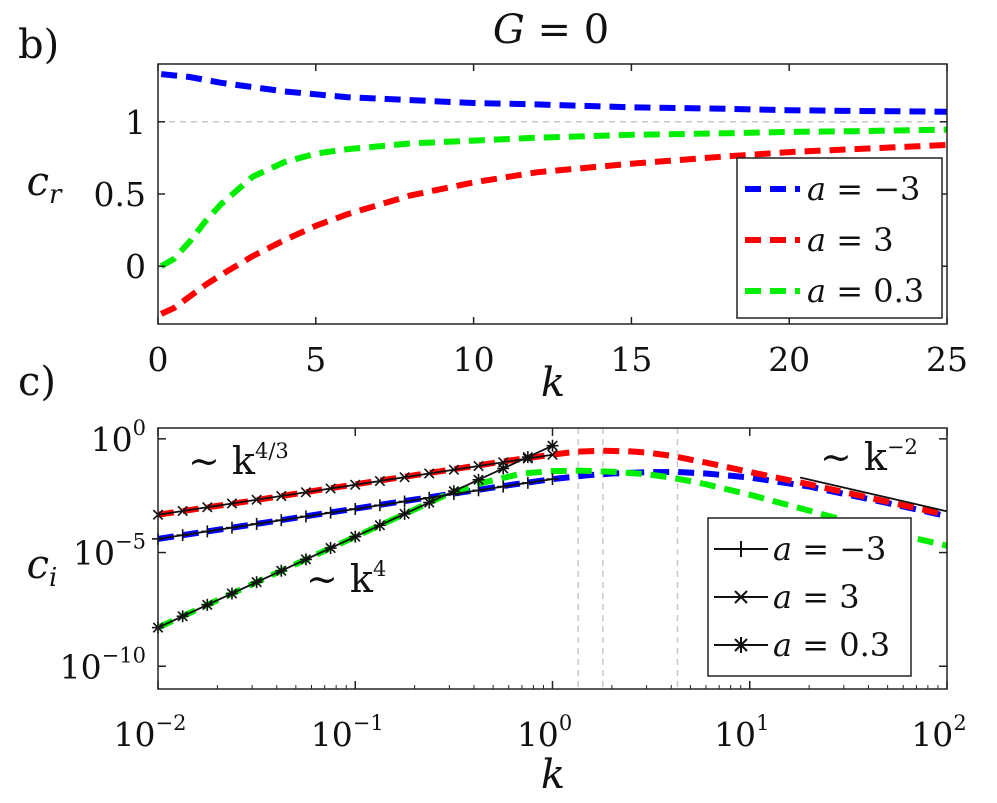 The image size is (997, 803). What do you see at coordinates (53, 578) in the screenshot?
I see `c-ylabel-sub: i` at bounding box center [53, 578].